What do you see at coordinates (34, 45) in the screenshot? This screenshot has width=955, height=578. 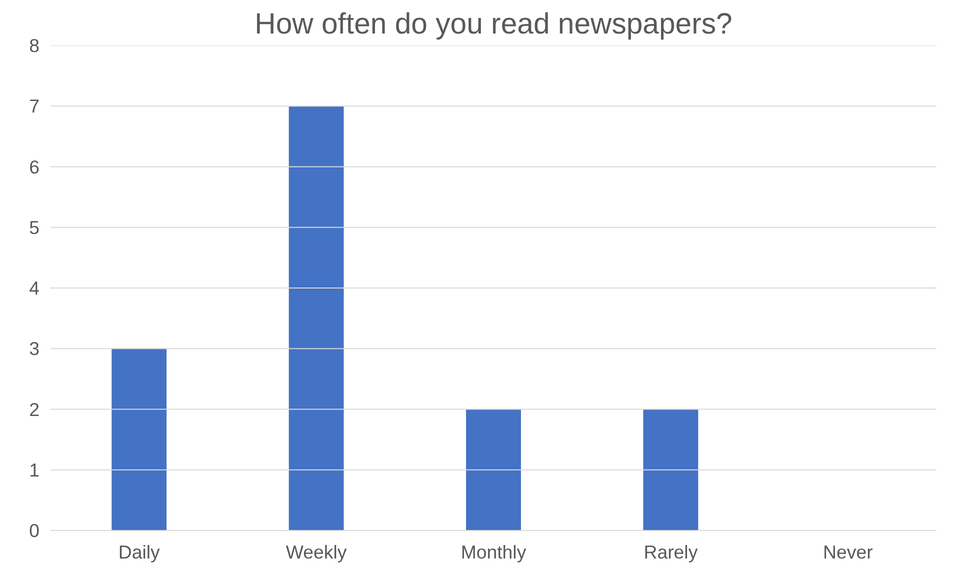 I see `y-tick-label: 8` at bounding box center [34, 45].